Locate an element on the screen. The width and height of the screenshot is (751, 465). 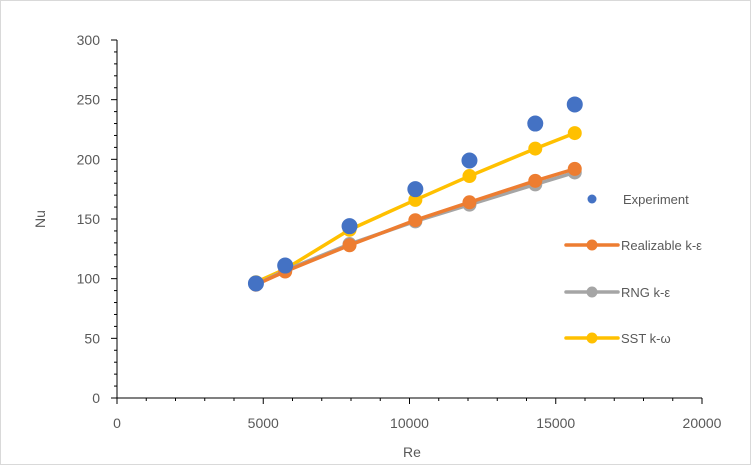
x-tick-label: 5000 is located at coordinates (263, 423).